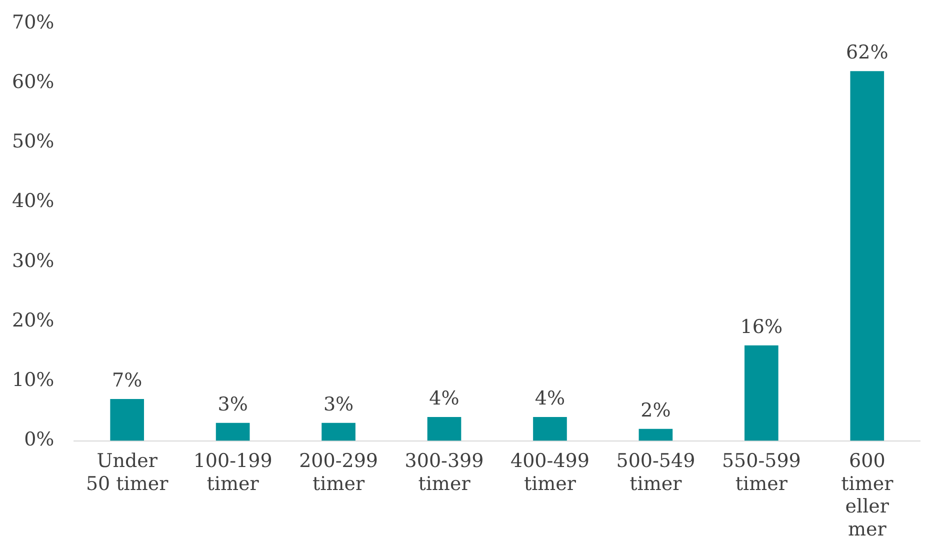 The height and width of the screenshot is (552, 928). Describe the element at coordinates (867, 53) in the screenshot. I see `data-label: 62%` at that location.